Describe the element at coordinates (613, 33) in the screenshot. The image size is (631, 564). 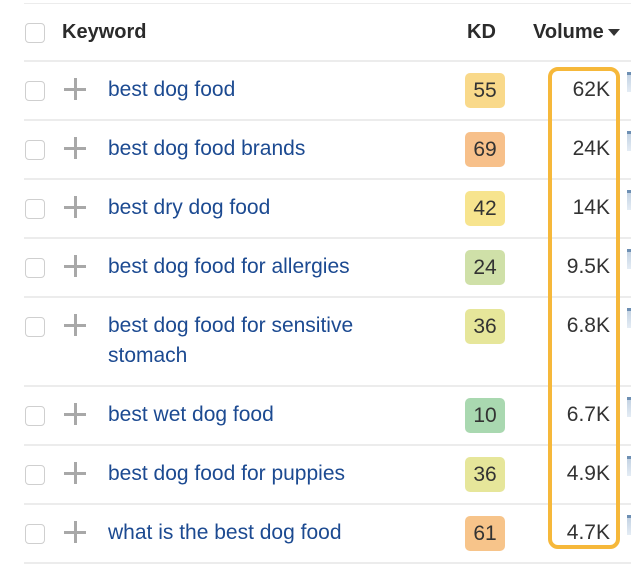
I see `sort-descending-icon` at that location.